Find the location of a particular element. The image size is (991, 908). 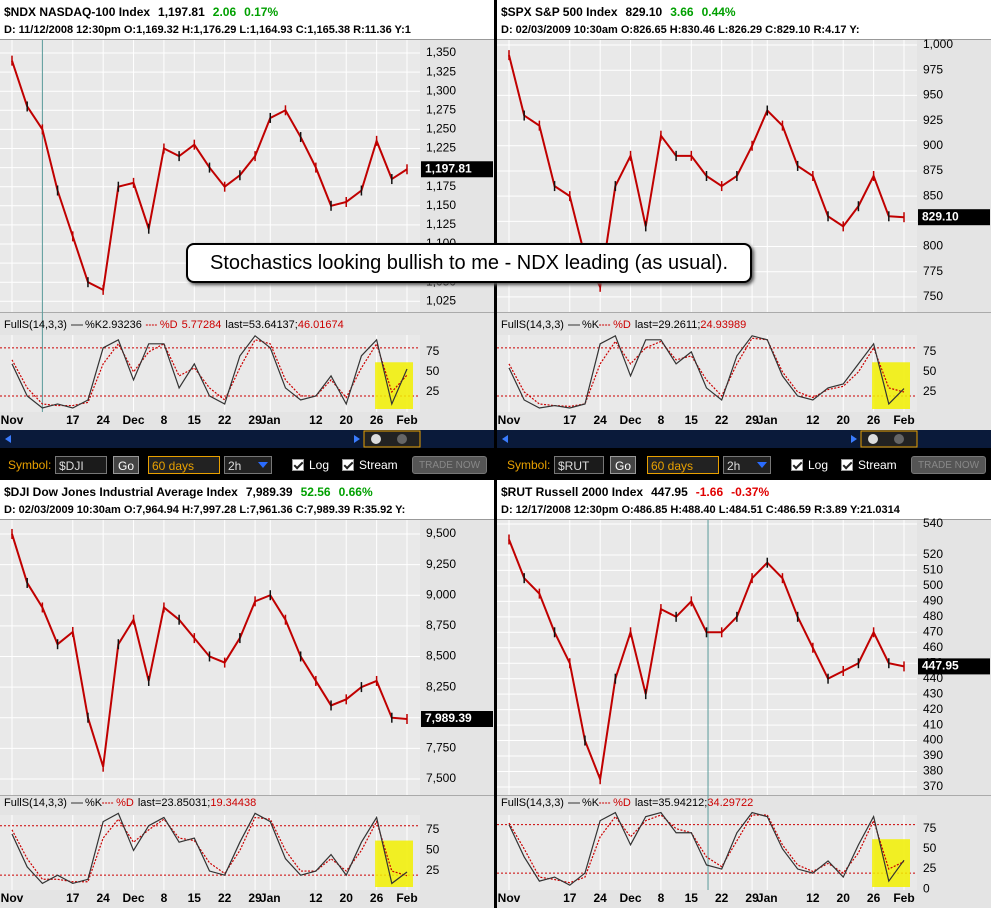

stoch-last: last=53.64137; is located at coordinates (261, 325).